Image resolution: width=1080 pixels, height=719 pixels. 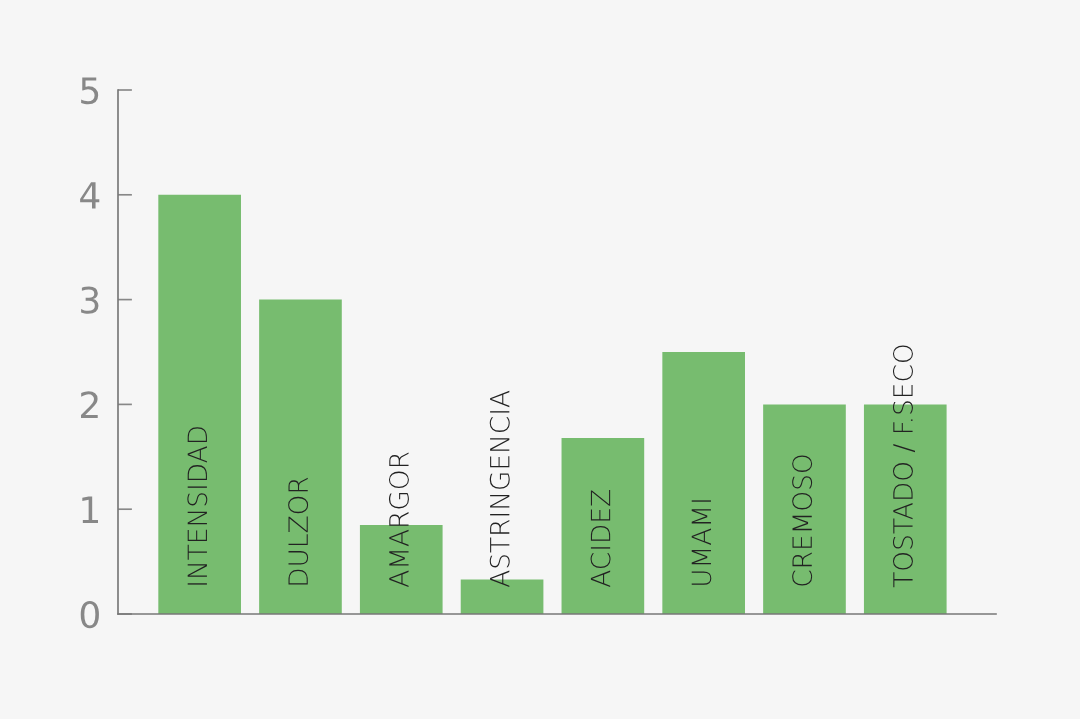 What do you see at coordinates (90, 300) in the screenshot?
I see `y-tick-label: 3` at bounding box center [90, 300].